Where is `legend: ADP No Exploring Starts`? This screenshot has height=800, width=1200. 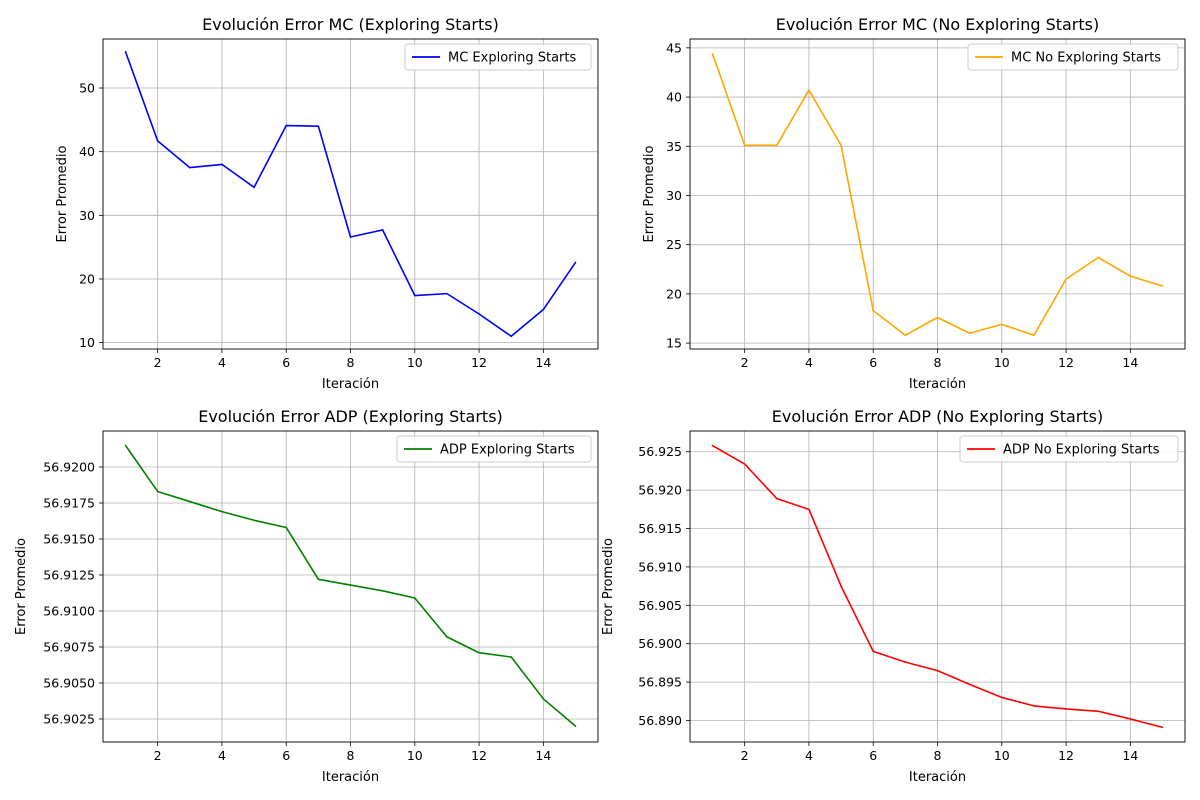 legend: ADP No Exploring Starts is located at coordinates (1069, 449).